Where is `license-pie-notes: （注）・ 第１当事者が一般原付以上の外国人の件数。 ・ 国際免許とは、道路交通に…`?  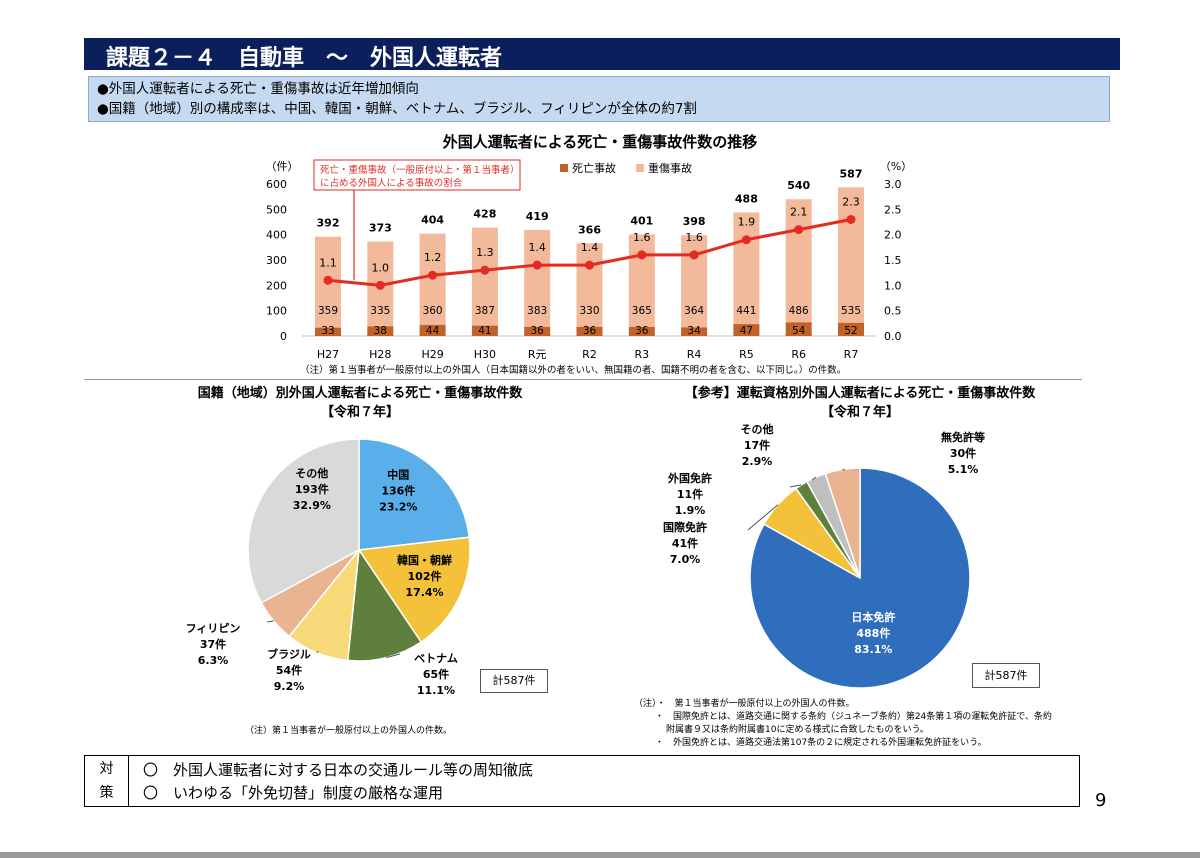 license-pie-notes: （注）・ 第１当事者が一般原付以上の外国人の件数。 ・ 国際免許とは、道路交通に… is located at coordinates (843, 724).